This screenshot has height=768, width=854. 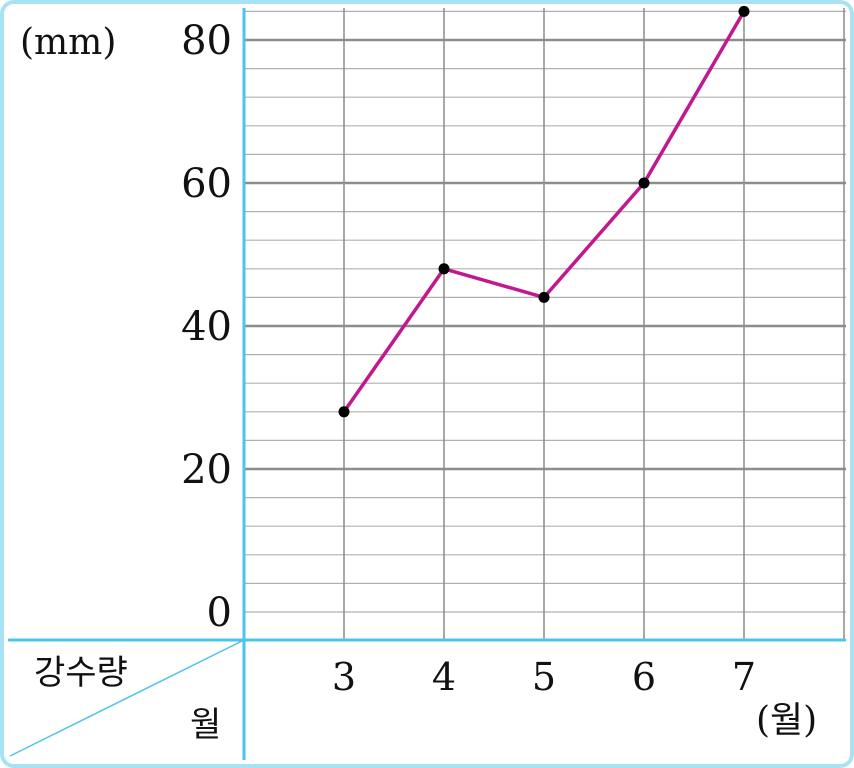 What do you see at coordinates (786, 720) in the screenshot?
I see `x-axis-unit-label: (월)` at bounding box center [786, 720].